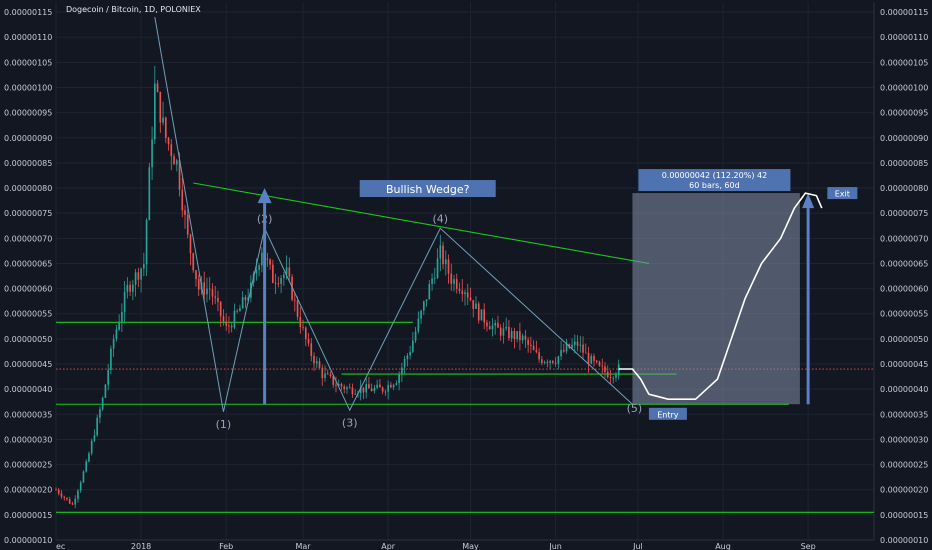  Describe the element at coordinates (388, 546) in the screenshot. I see `x-tick-label: Apr` at that location.